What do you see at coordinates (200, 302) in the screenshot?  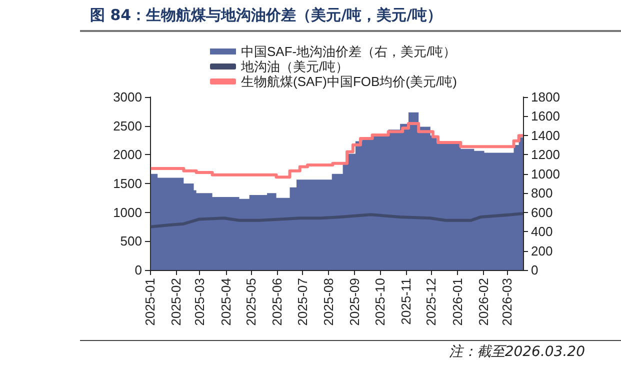 I see `x-tick-label: 2025-03` at bounding box center [200, 302].